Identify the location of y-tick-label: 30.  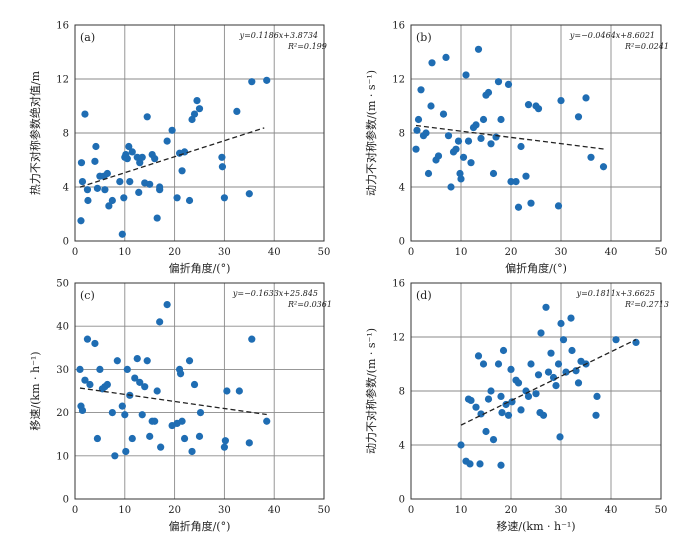
(62, 370).